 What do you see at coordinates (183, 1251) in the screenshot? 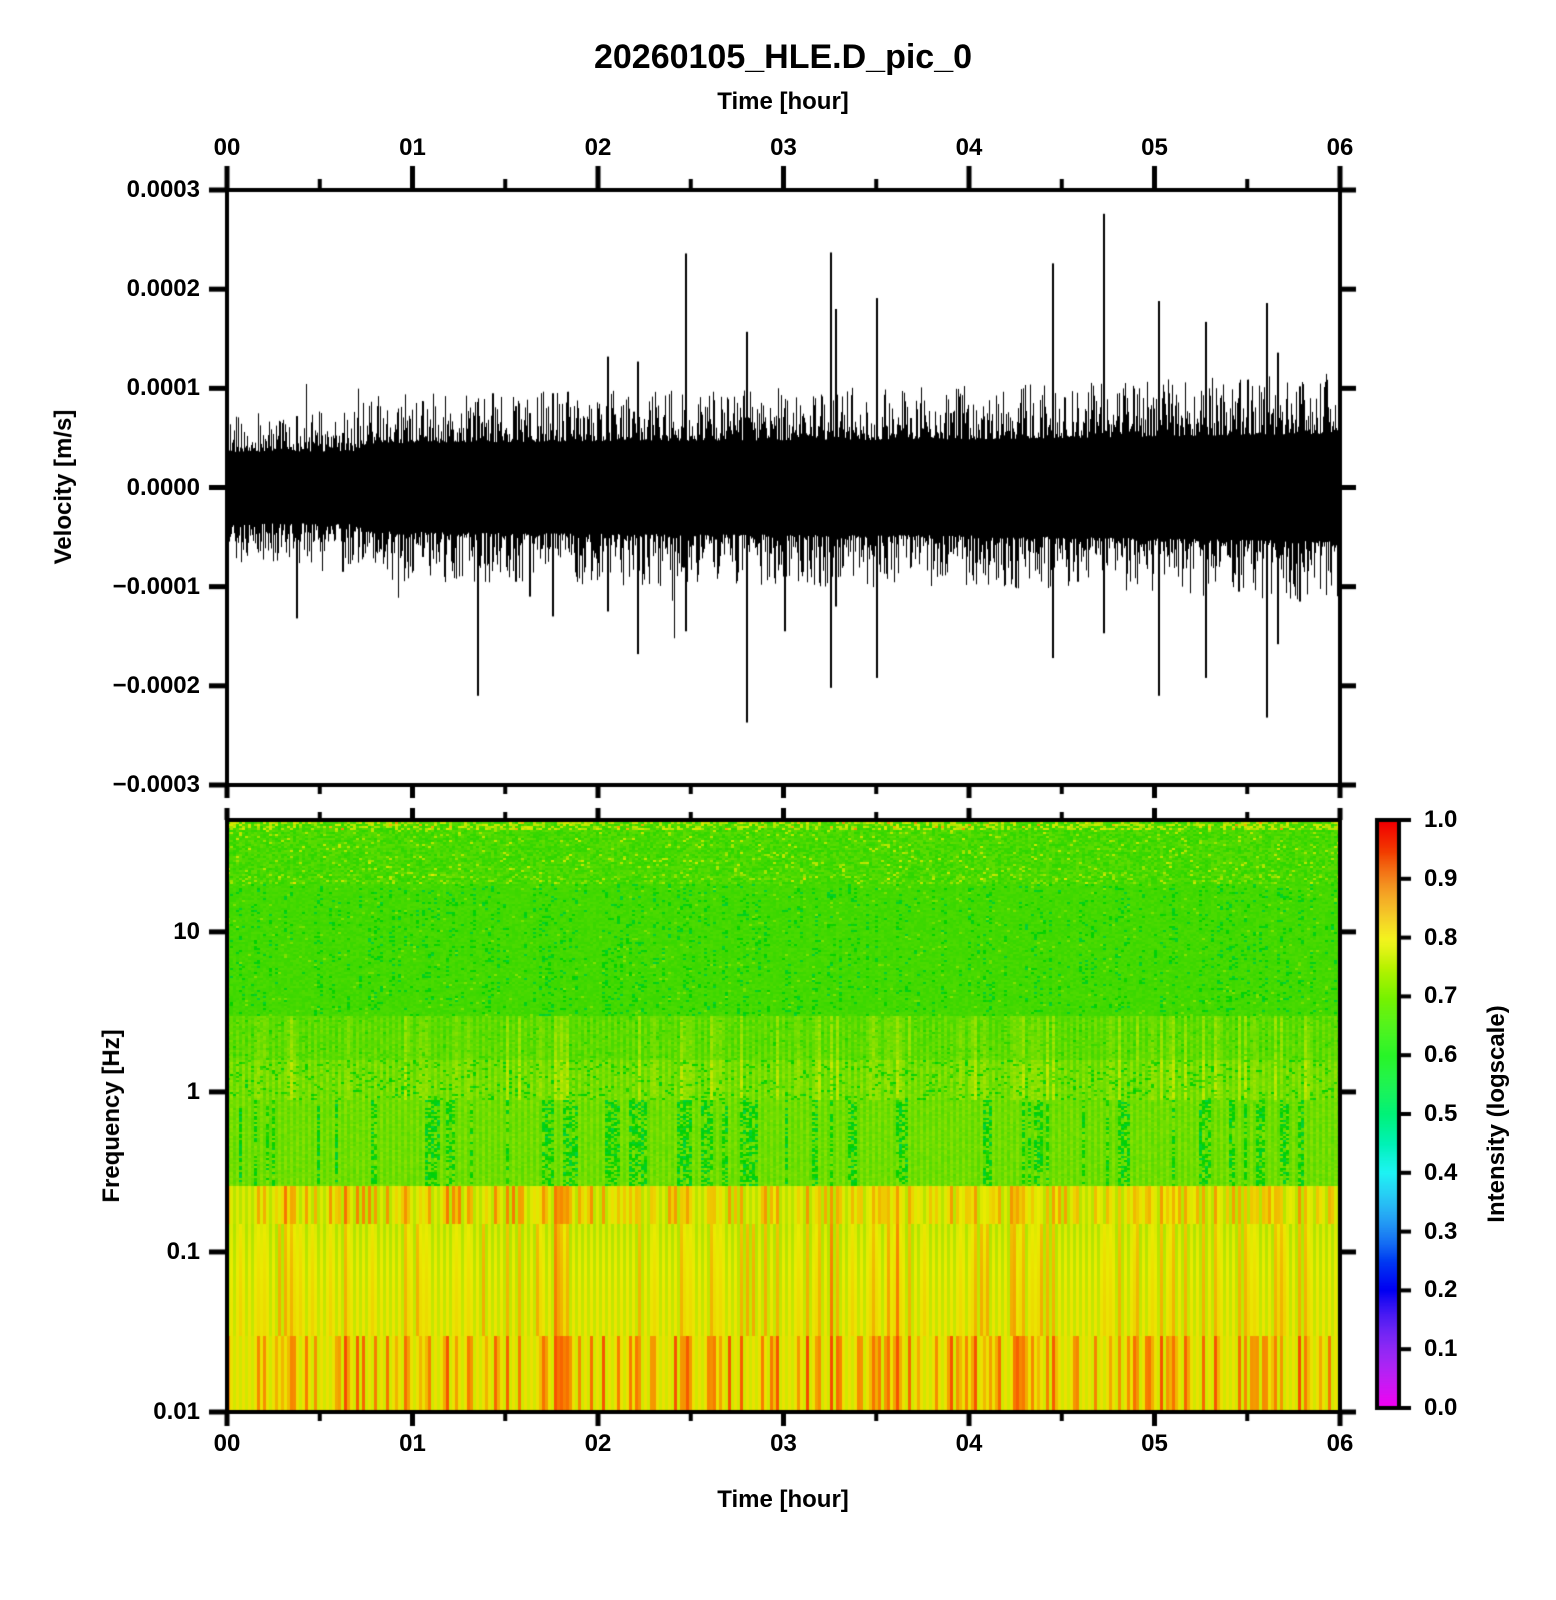
I see `spectrogram-y-tick-label: 0.1` at bounding box center [183, 1251].